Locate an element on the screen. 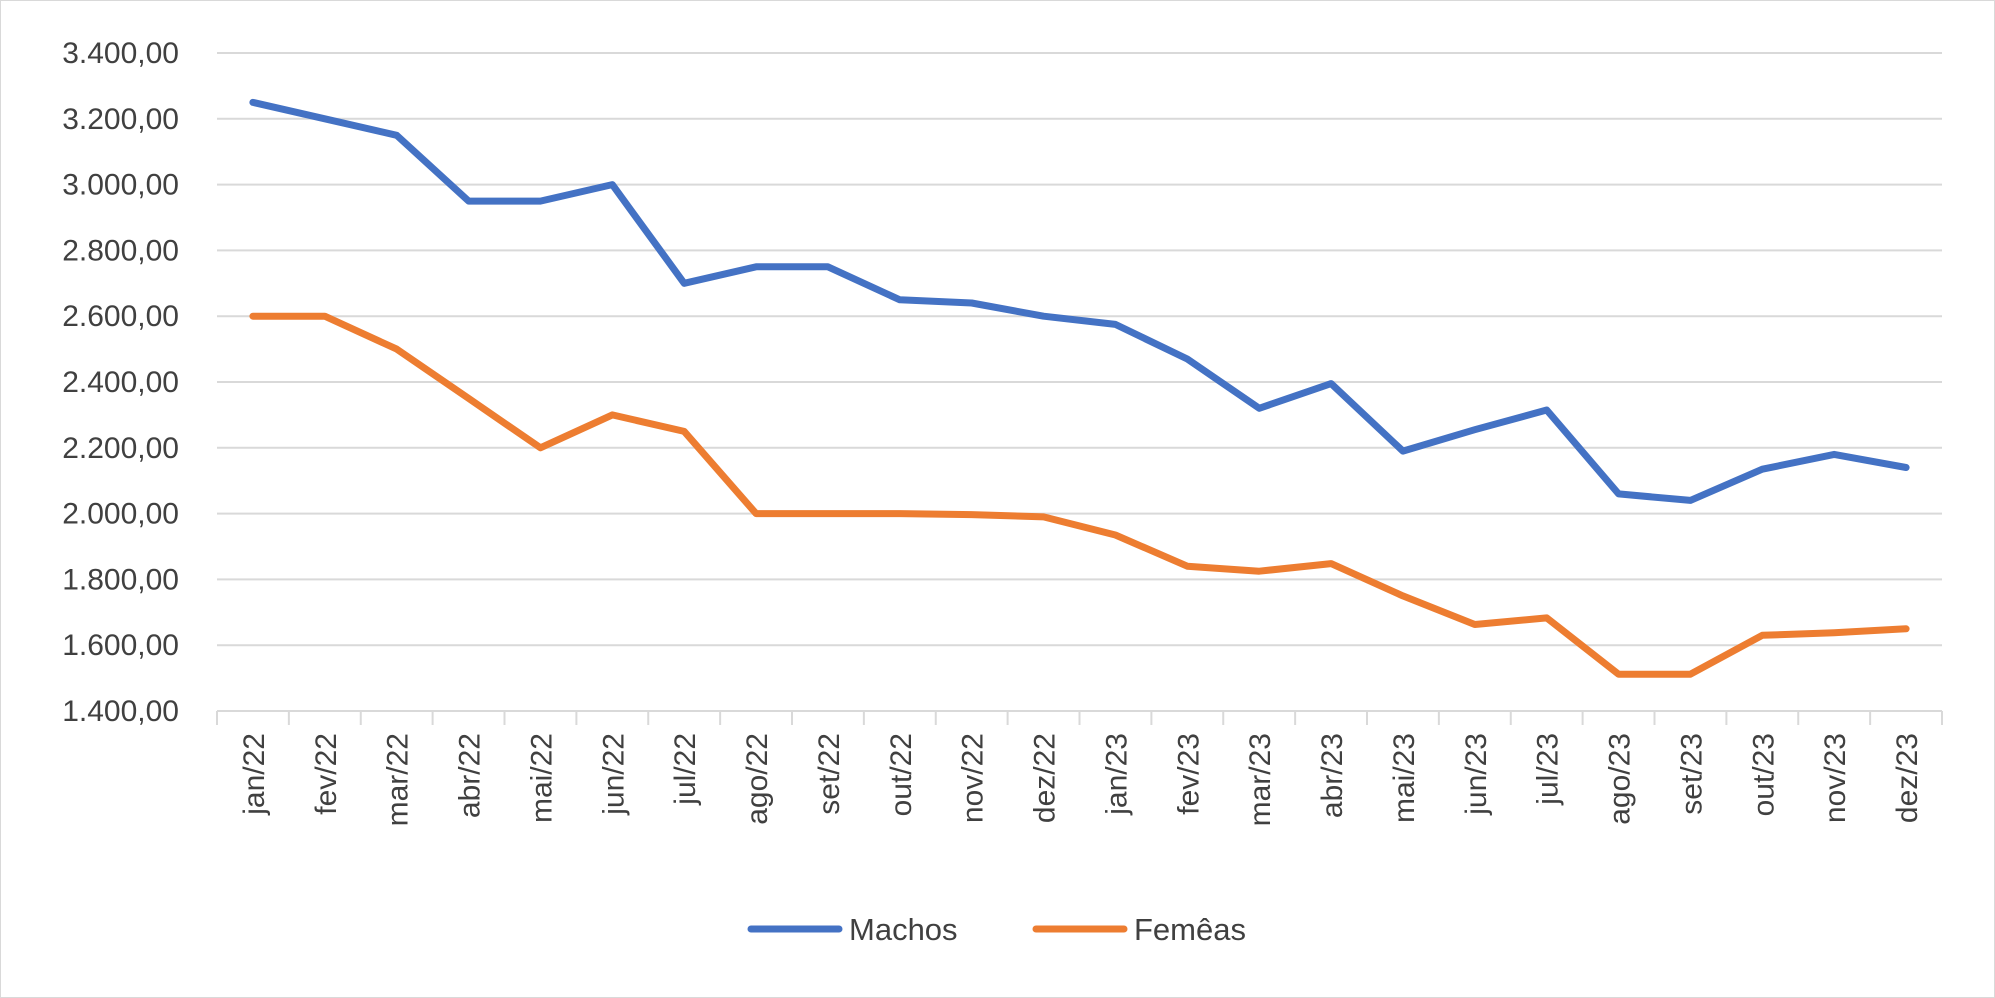 The width and height of the screenshot is (1995, 998). y-tick-label: 2.400,00 is located at coordinates (120, 382).